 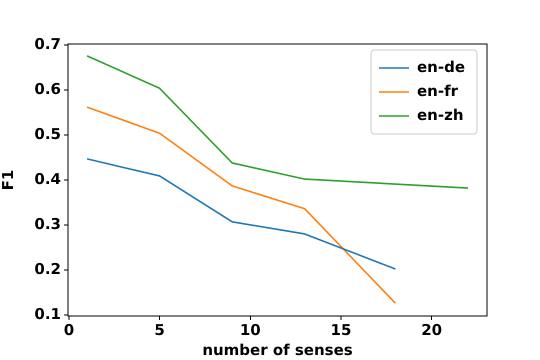 What do you see at coordinates (441, 67) in the screenshot?
I see `legend-label: en-de` at bounding box center [441, 67].